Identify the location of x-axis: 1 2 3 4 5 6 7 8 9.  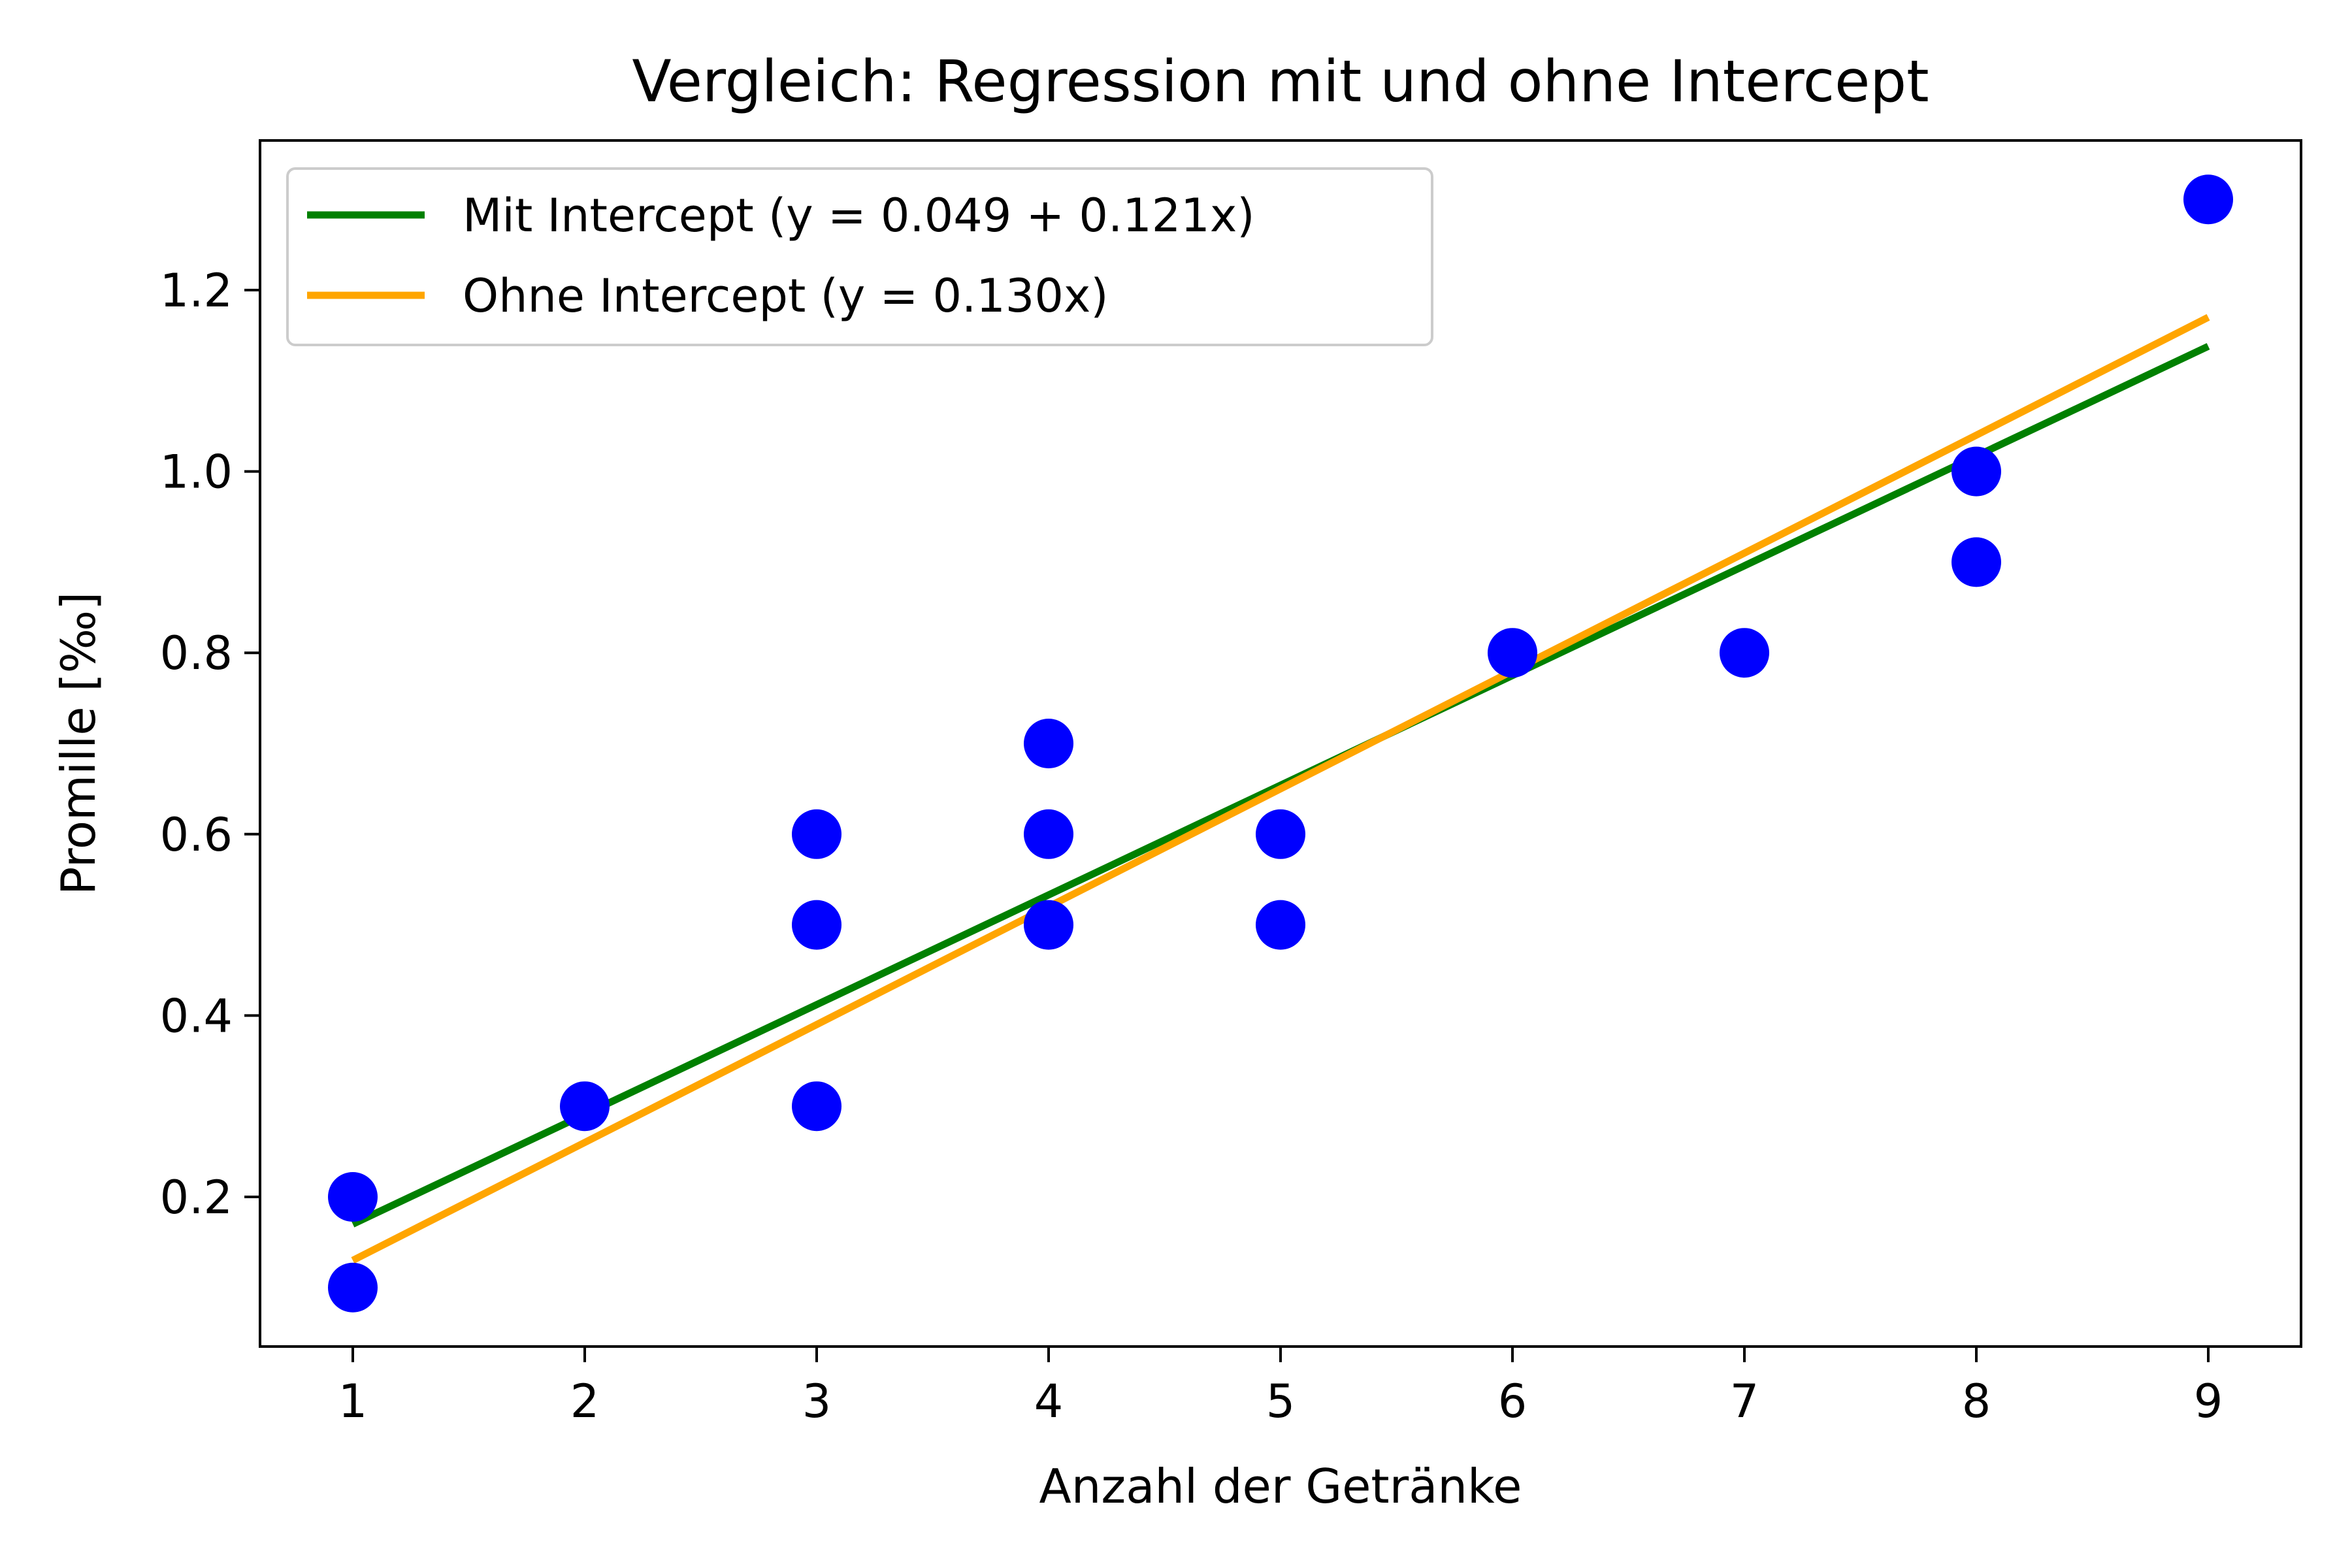
(1280, 1387).